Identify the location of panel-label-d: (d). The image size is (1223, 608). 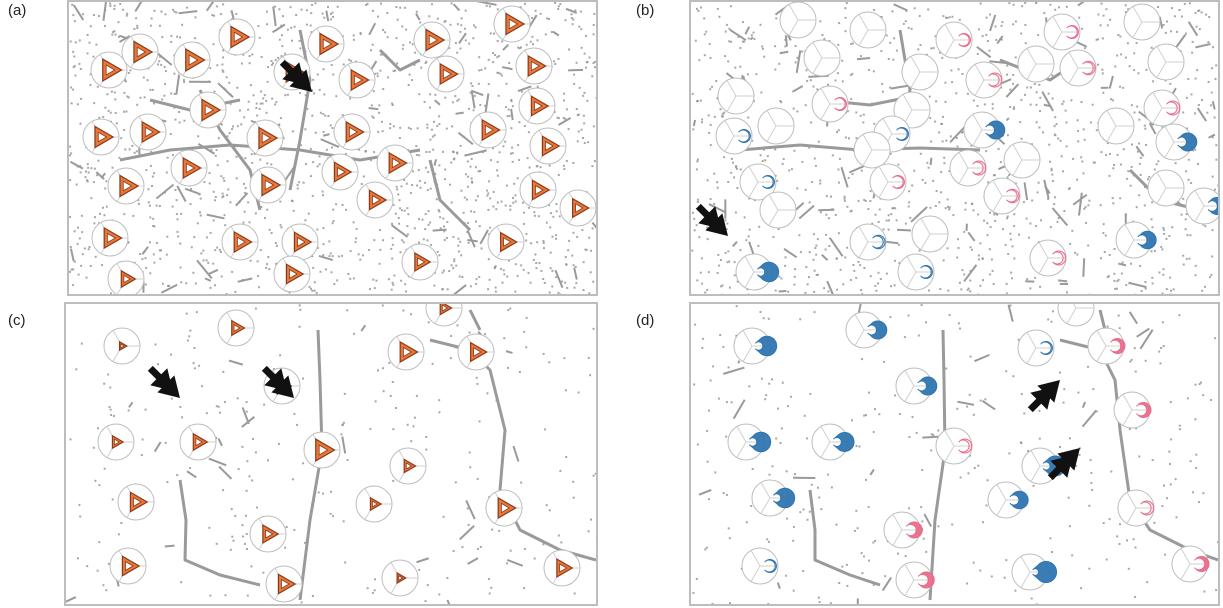
(645, 320).